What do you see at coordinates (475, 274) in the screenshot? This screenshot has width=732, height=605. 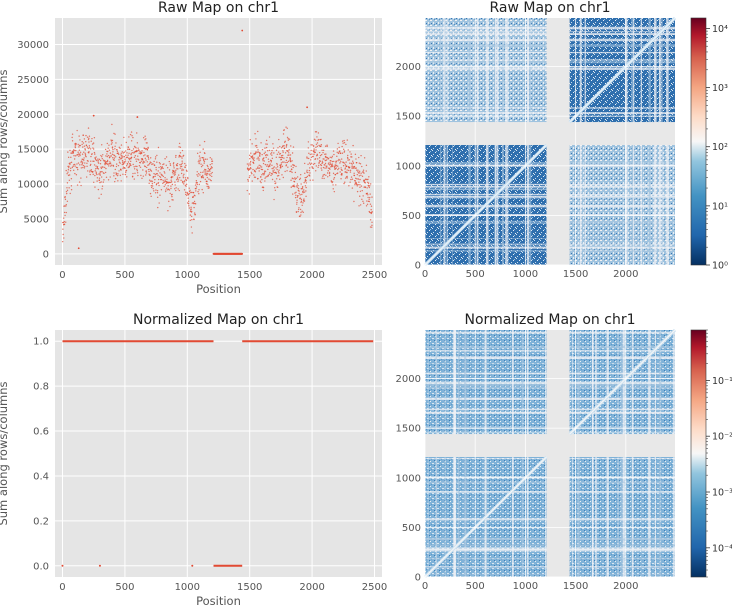 I see `x-tick-label: 500` at bounding box center [475, 274].